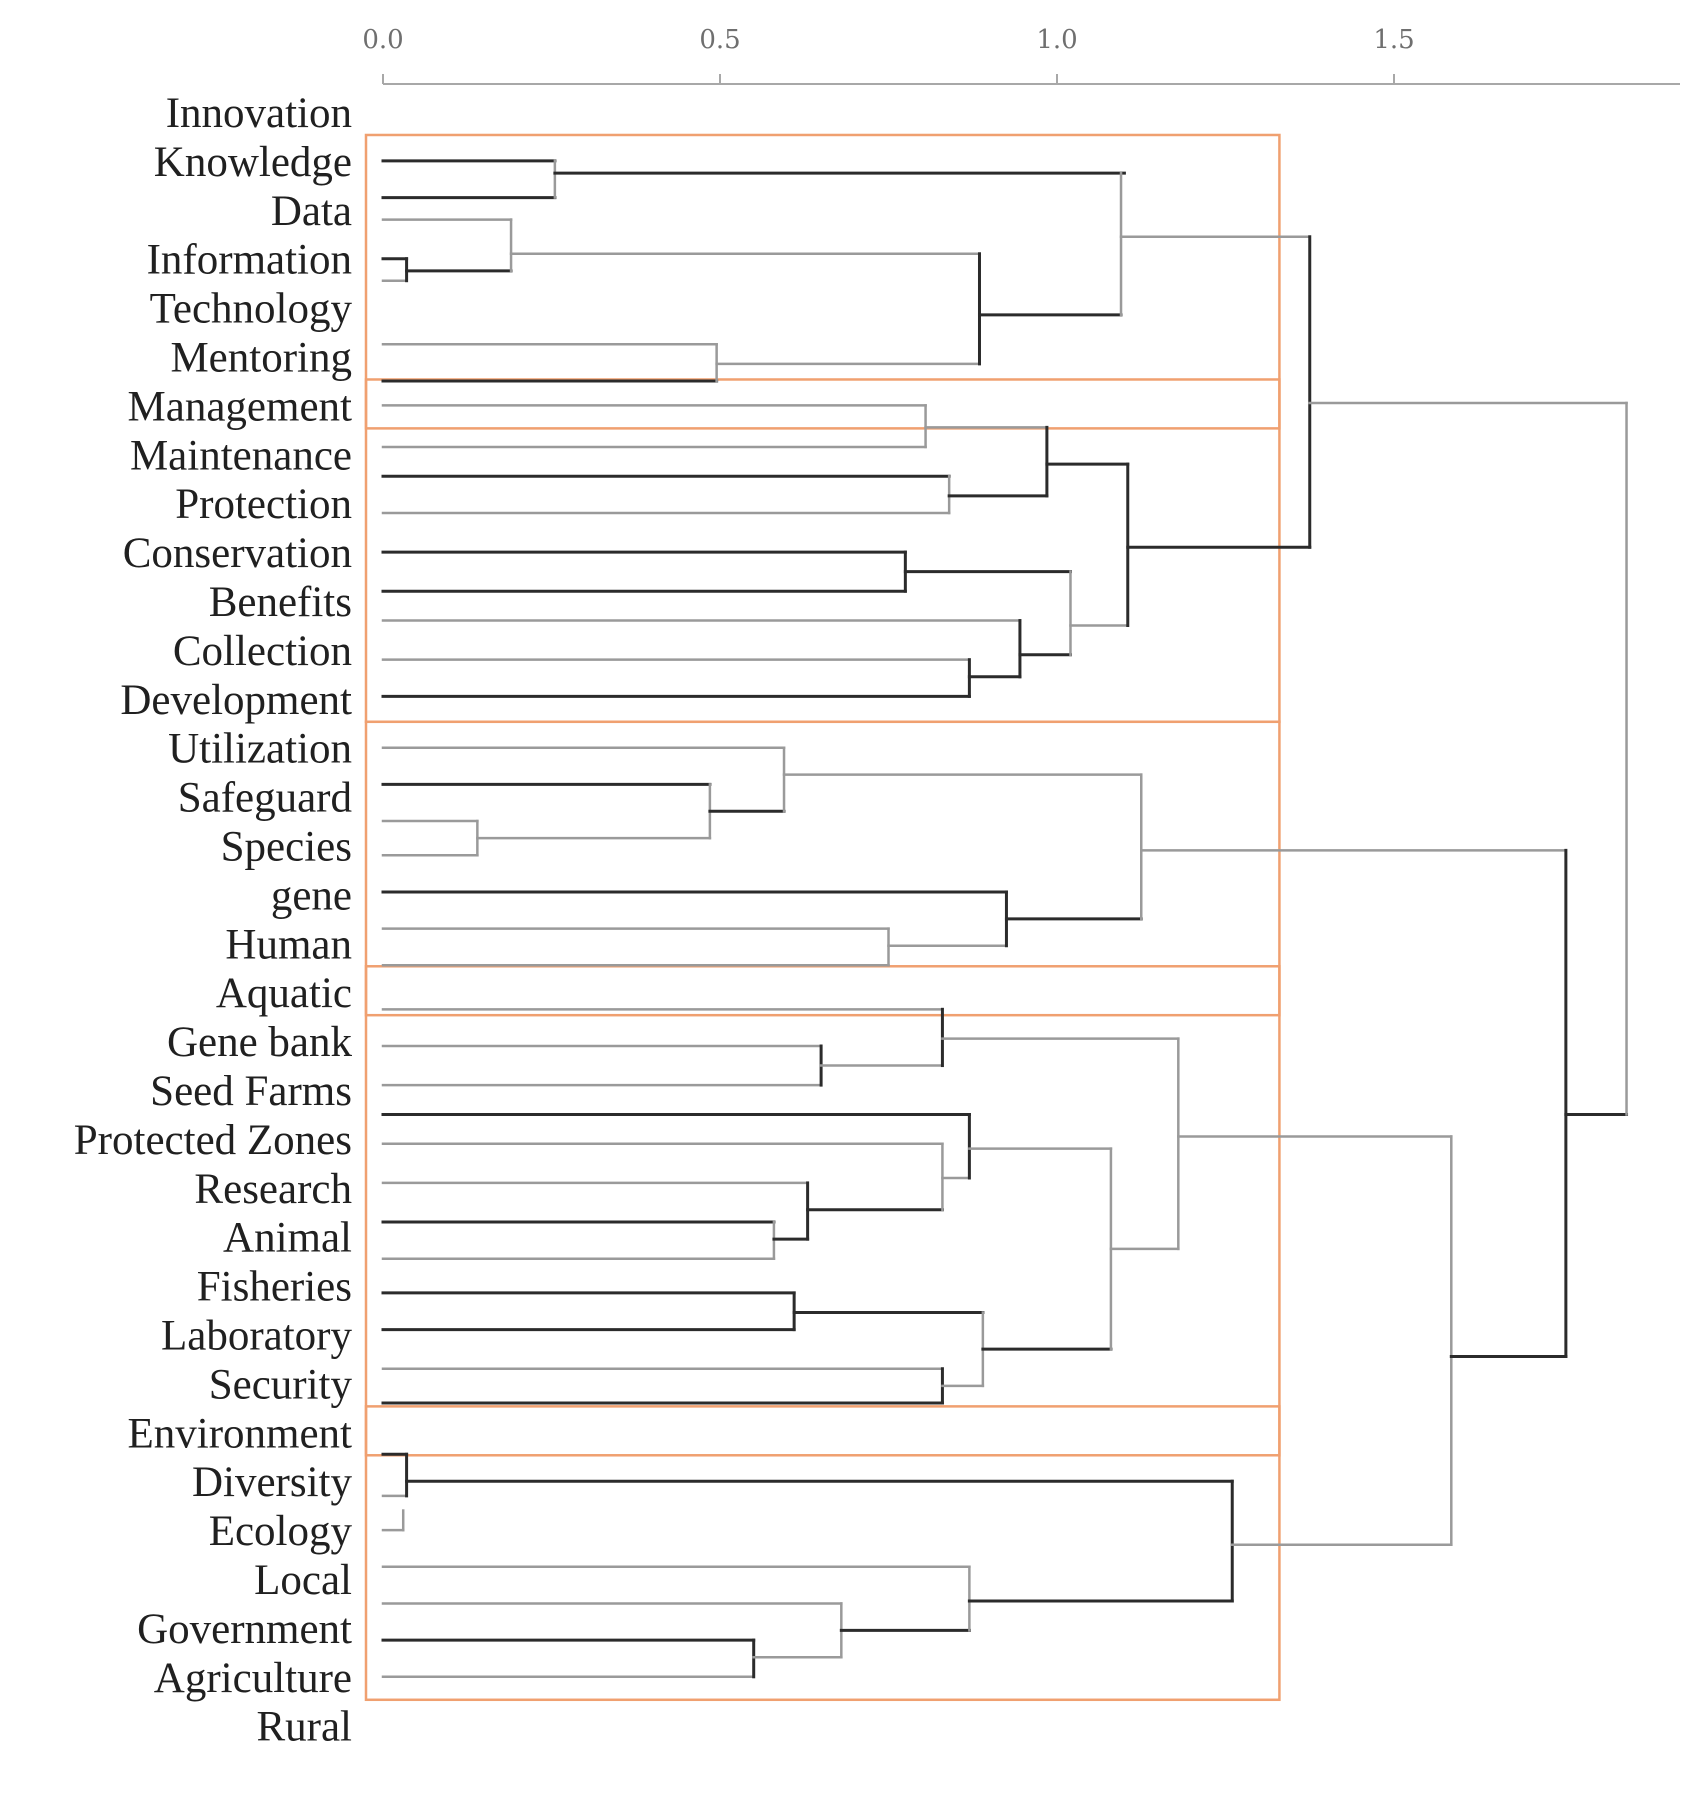  What do you see at coordinates (241, 455) in the screenshot?
I see `leaf-label: Maintenance` at bounding box center [241, 455].